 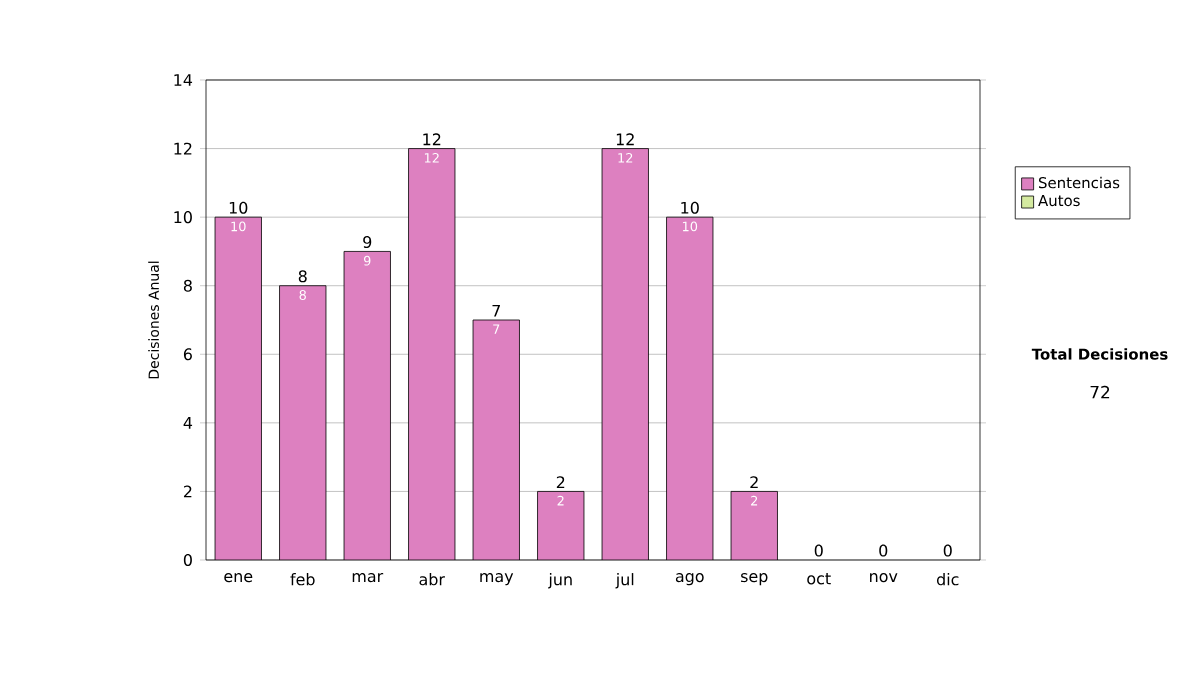 What do you see at coordinates (1100, 392) in the screenshot?
I see `text: 72` at bounding box center [1100, 392].